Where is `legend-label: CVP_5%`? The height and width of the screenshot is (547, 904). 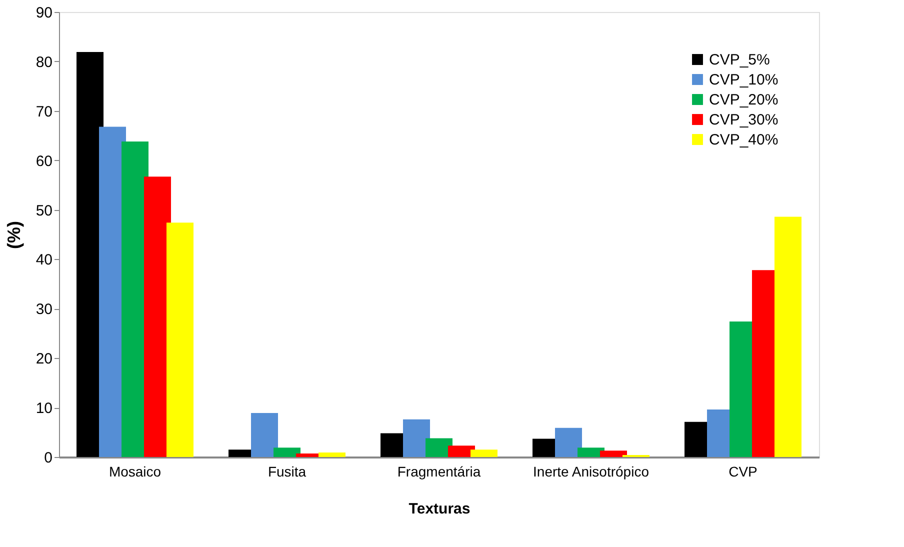
legend-label: CVP_5% is located at coordinates (739, 60).